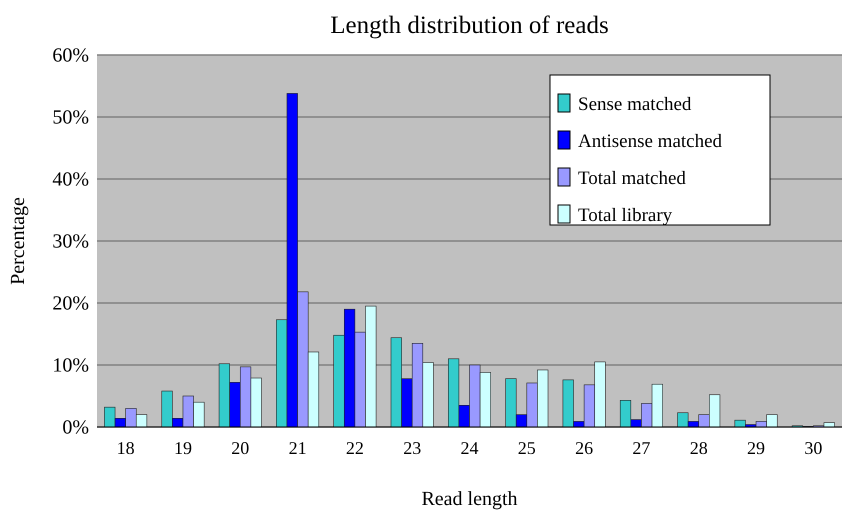  What do you see at coordinates (813, 448) in the screenshot?
I see `x-tick-label: 30` at bounding box center [813, 448].